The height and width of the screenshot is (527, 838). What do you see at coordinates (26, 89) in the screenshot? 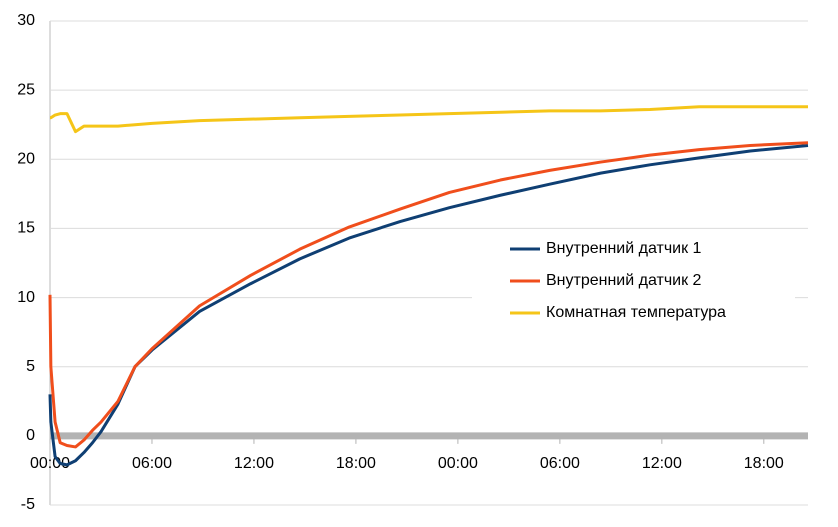
I see `y-tick-label: 25` at bounding box center [26, 89].